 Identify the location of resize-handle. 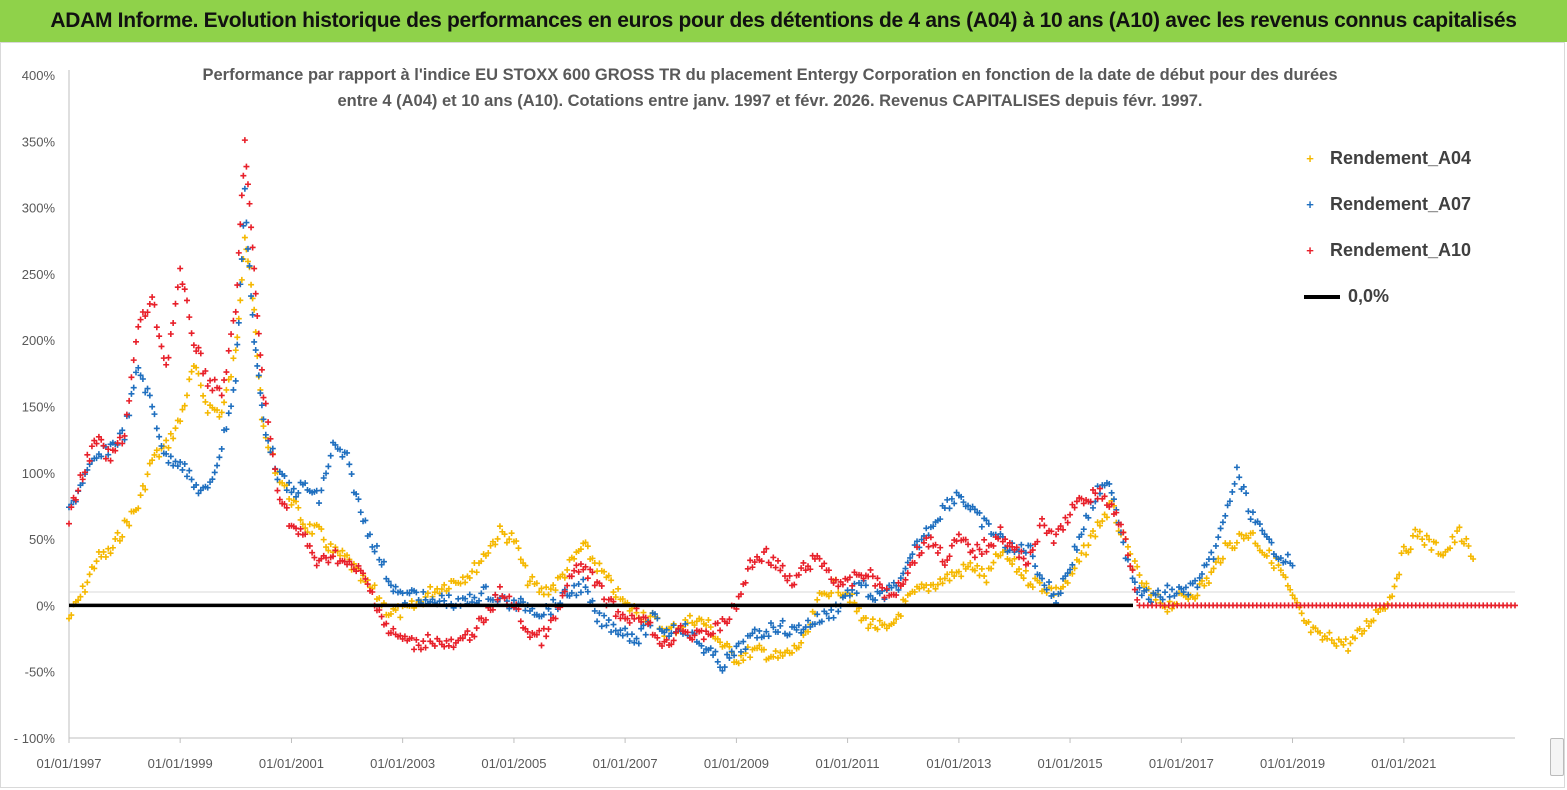
(1557, 757).